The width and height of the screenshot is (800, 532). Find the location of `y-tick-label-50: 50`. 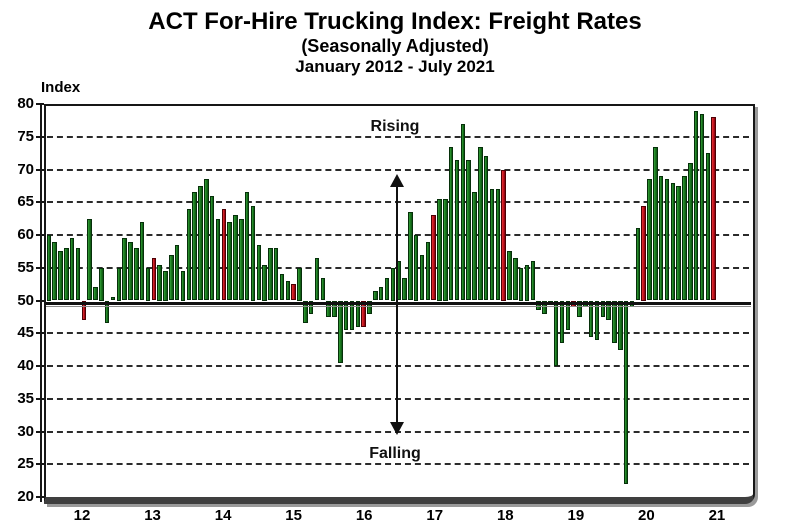

y-tick-label-50: 50 is located at coordinates (25, 300).